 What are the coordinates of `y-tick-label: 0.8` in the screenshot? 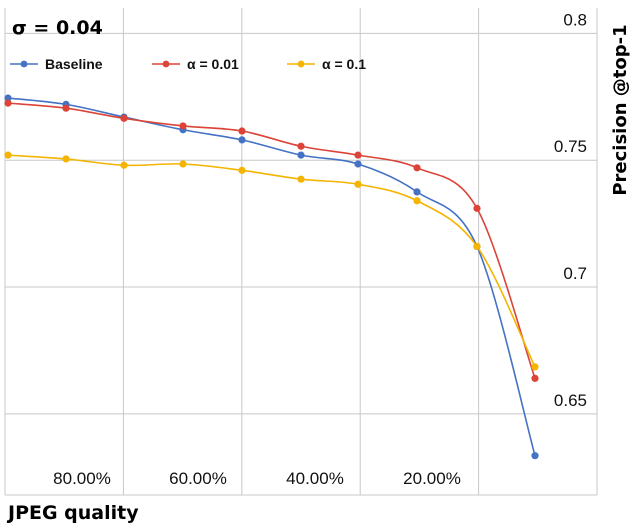 It's located at (575, 19).